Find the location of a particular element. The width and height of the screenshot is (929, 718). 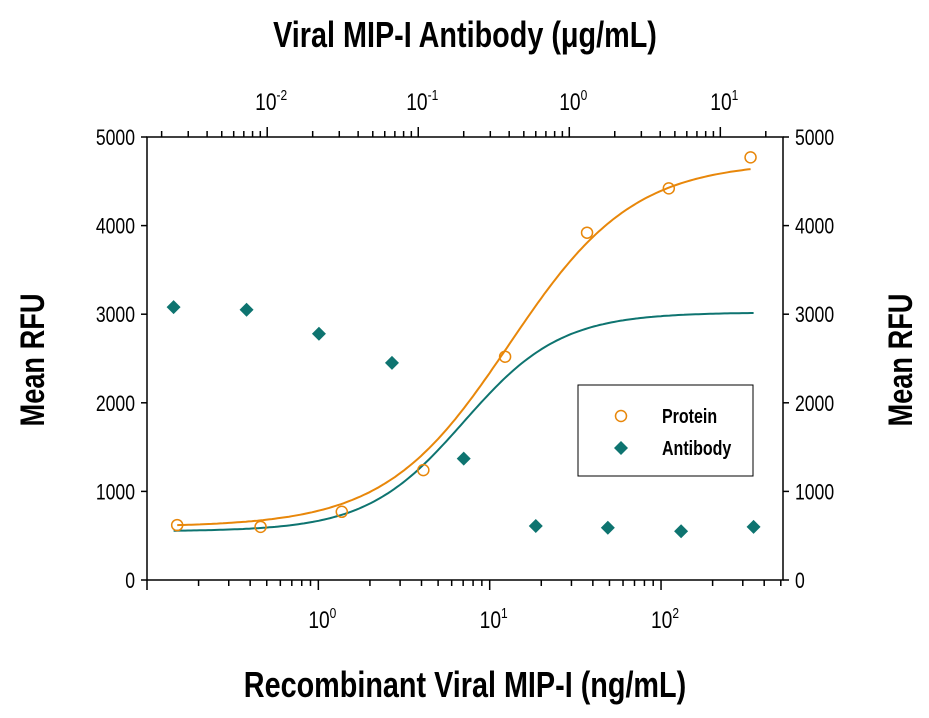

y-tick-label-right: 0 is located at coordinates (800, 581).